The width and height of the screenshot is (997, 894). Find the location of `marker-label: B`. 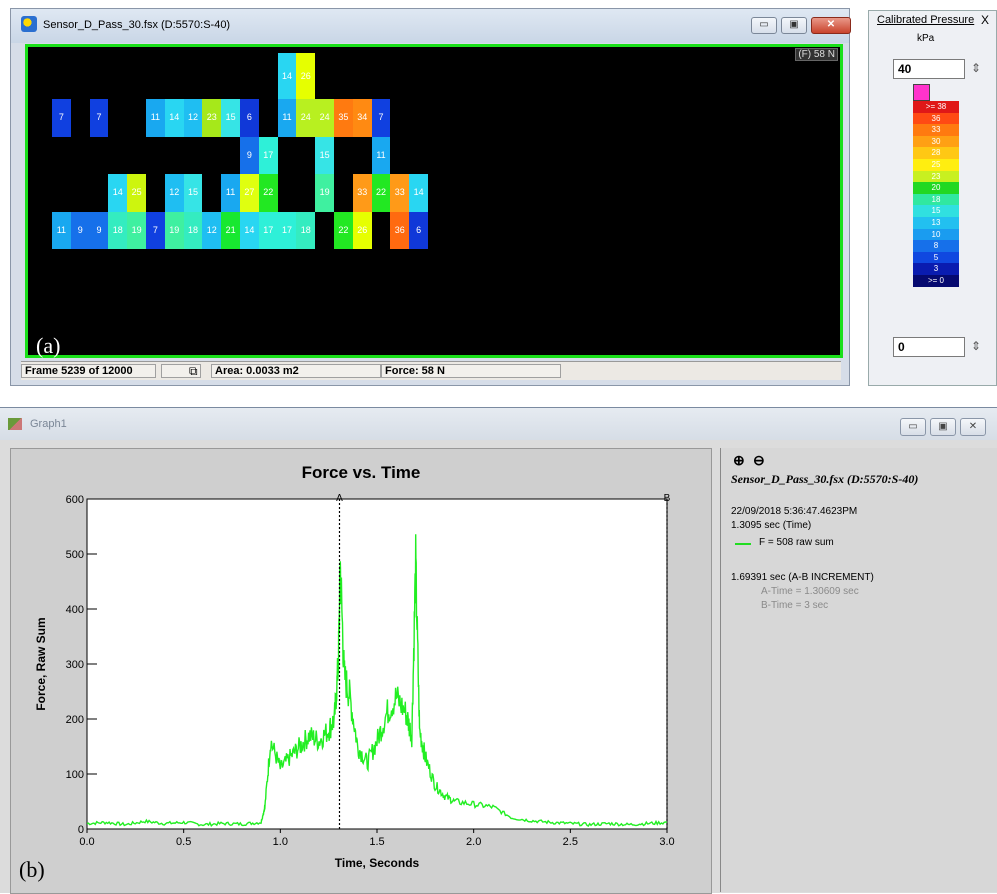

marker-label: B is located at coordinates (667, 498).